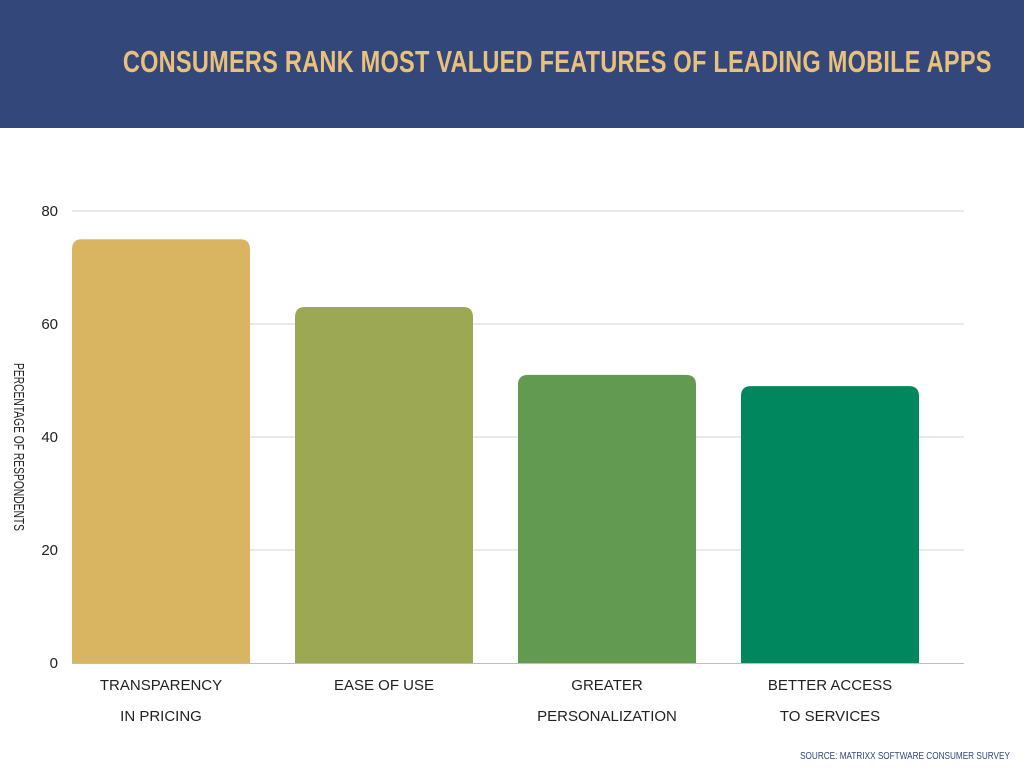 Image resolution: width=1024 pixels, height=768 pixels. Describe the element at coordinates (161, 685) in the screenshot. I see `x-tick-label: TRANSPARENCY` at that location.